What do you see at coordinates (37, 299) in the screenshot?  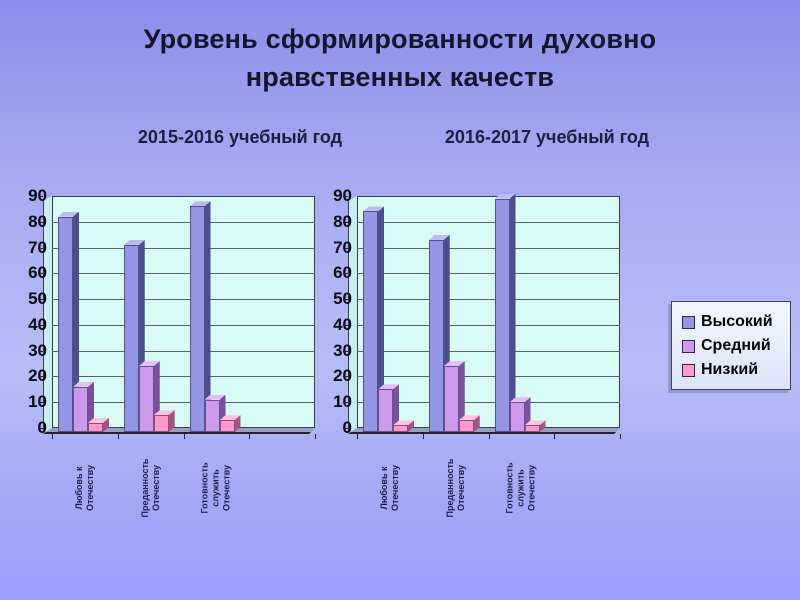 I see `y-axis-label-50: 50` at bounding box center [37, 299].